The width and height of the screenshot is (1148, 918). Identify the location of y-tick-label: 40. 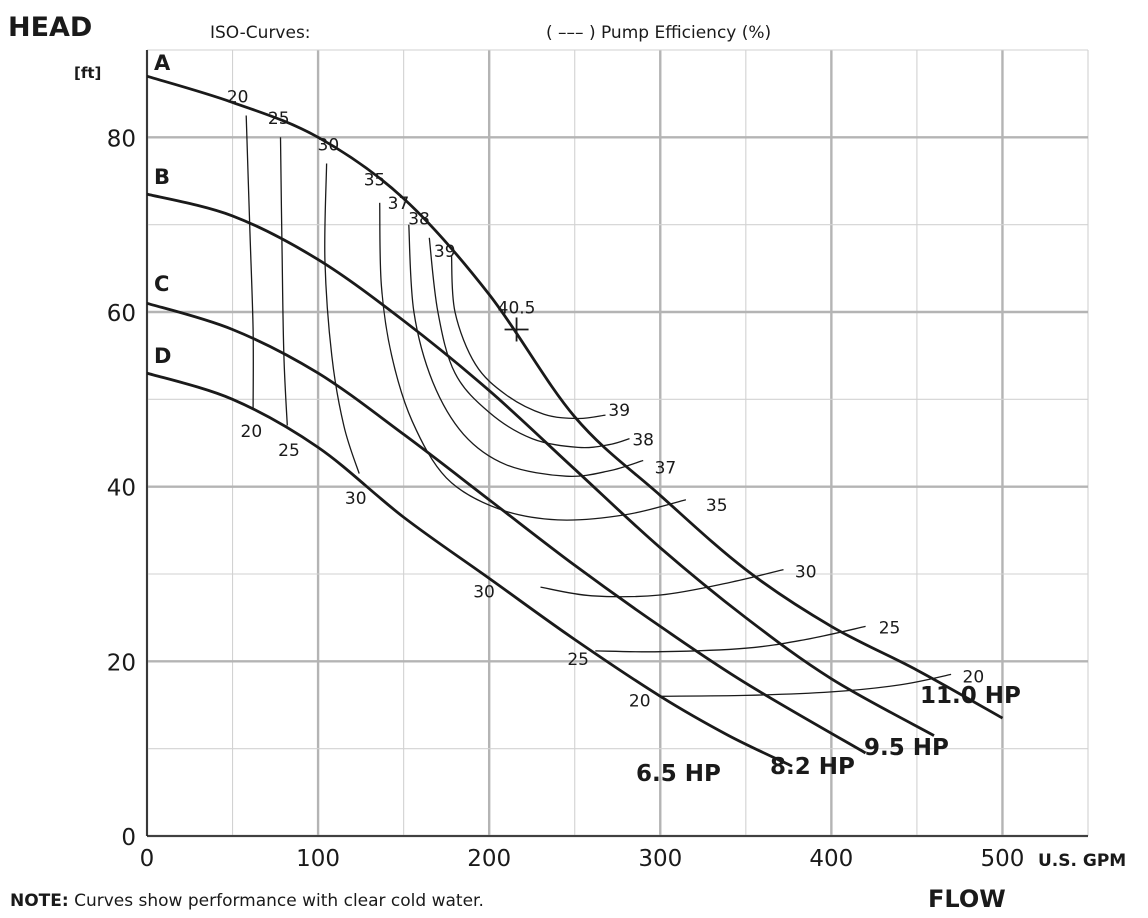
(121, 489).